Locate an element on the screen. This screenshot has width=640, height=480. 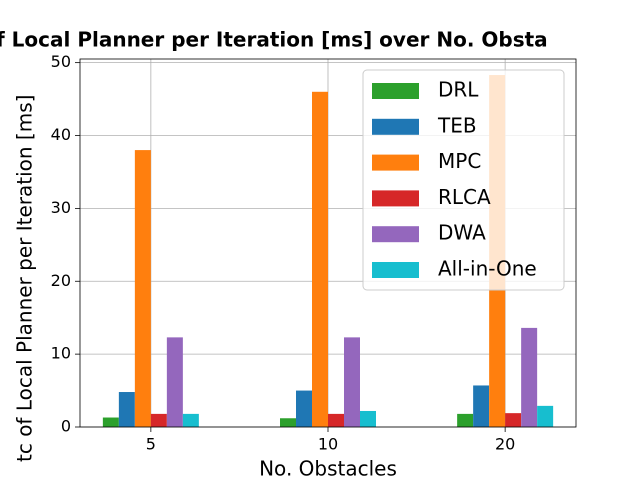
legend-label: TEB is located at coordinates (457, 125).